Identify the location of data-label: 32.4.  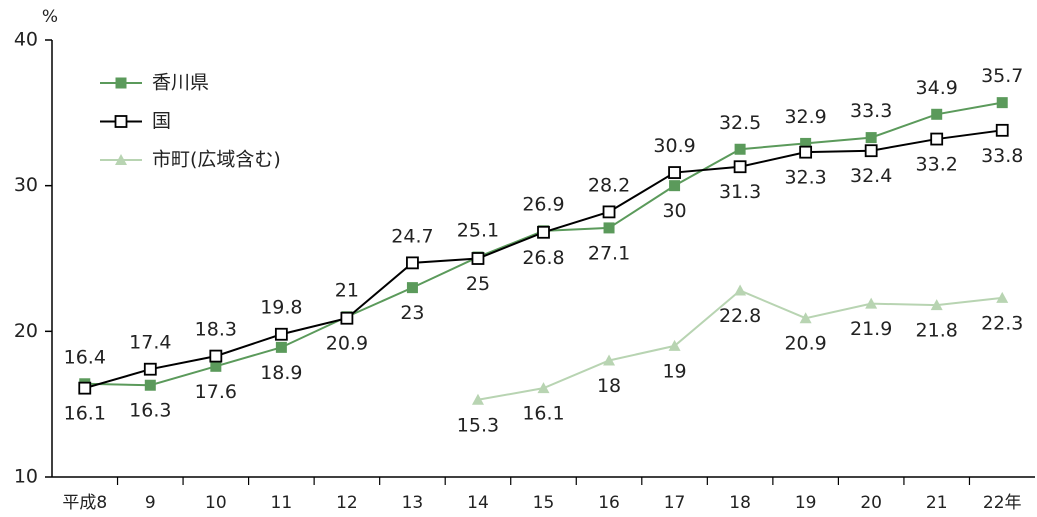
(871, 176).